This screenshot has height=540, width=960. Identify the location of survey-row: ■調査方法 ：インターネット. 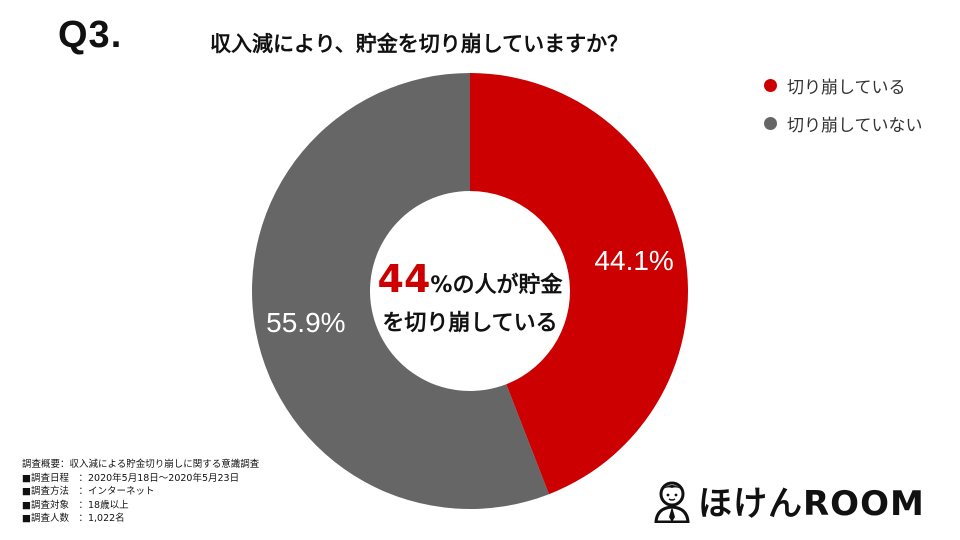
(88, 492).